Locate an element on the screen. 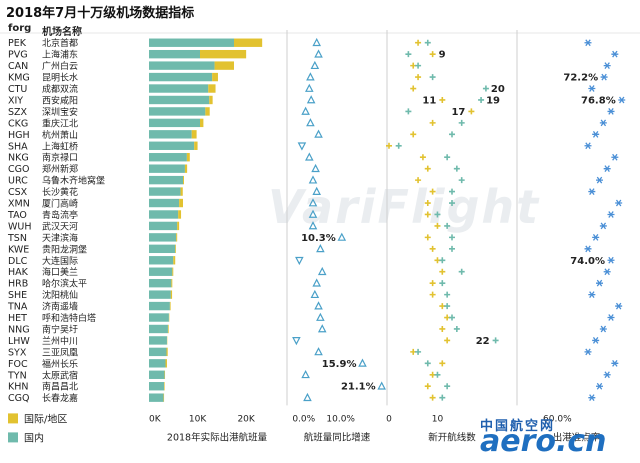  airport-name: 青岛流亭 is located at coordinates (60, 215).